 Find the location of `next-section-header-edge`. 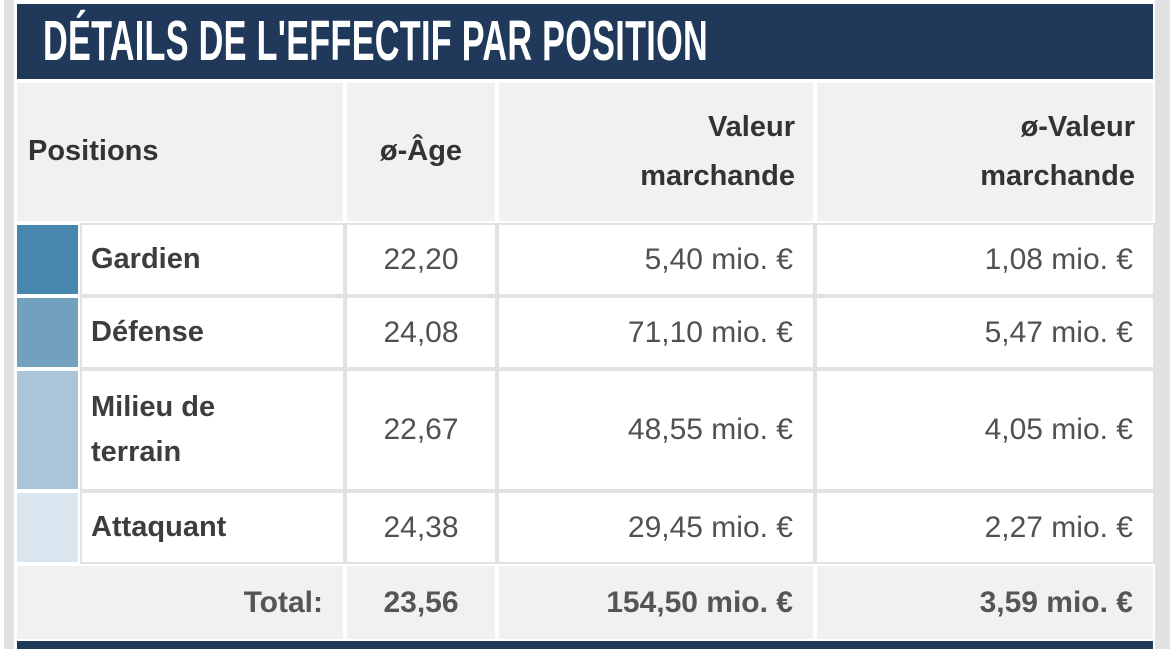

next-section-header-edge is located at coordinates (585, 645).